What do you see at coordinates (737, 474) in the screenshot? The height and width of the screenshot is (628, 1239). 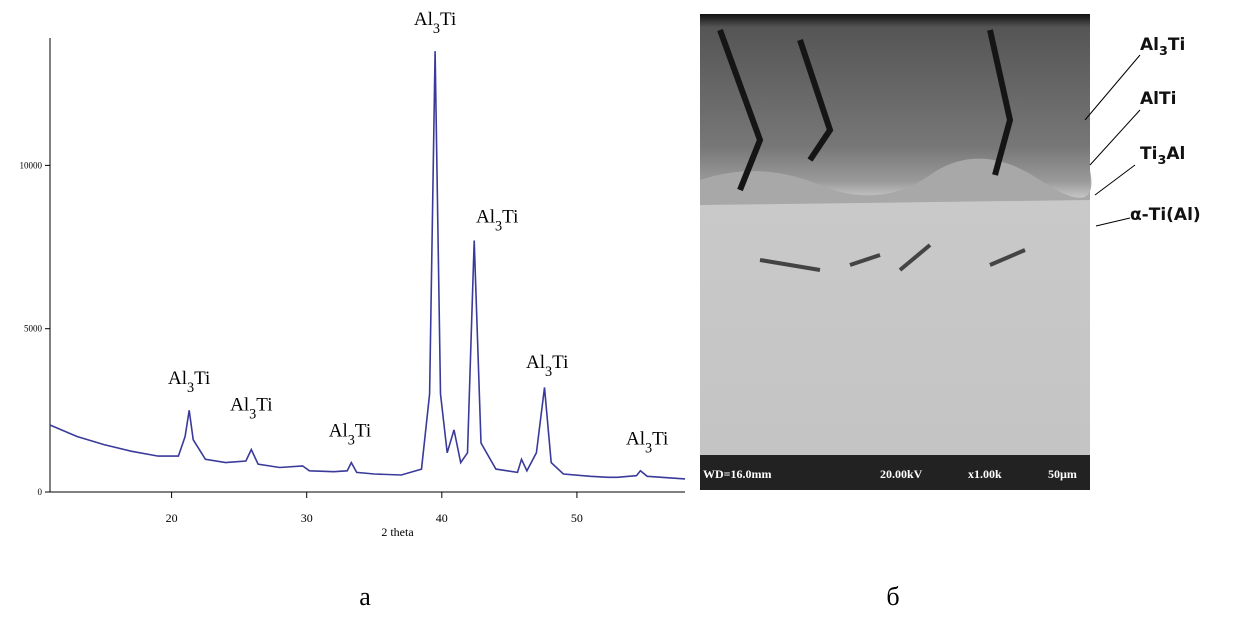 I see `info-text: WD=16.0mm` at bounding box center [737, 474].